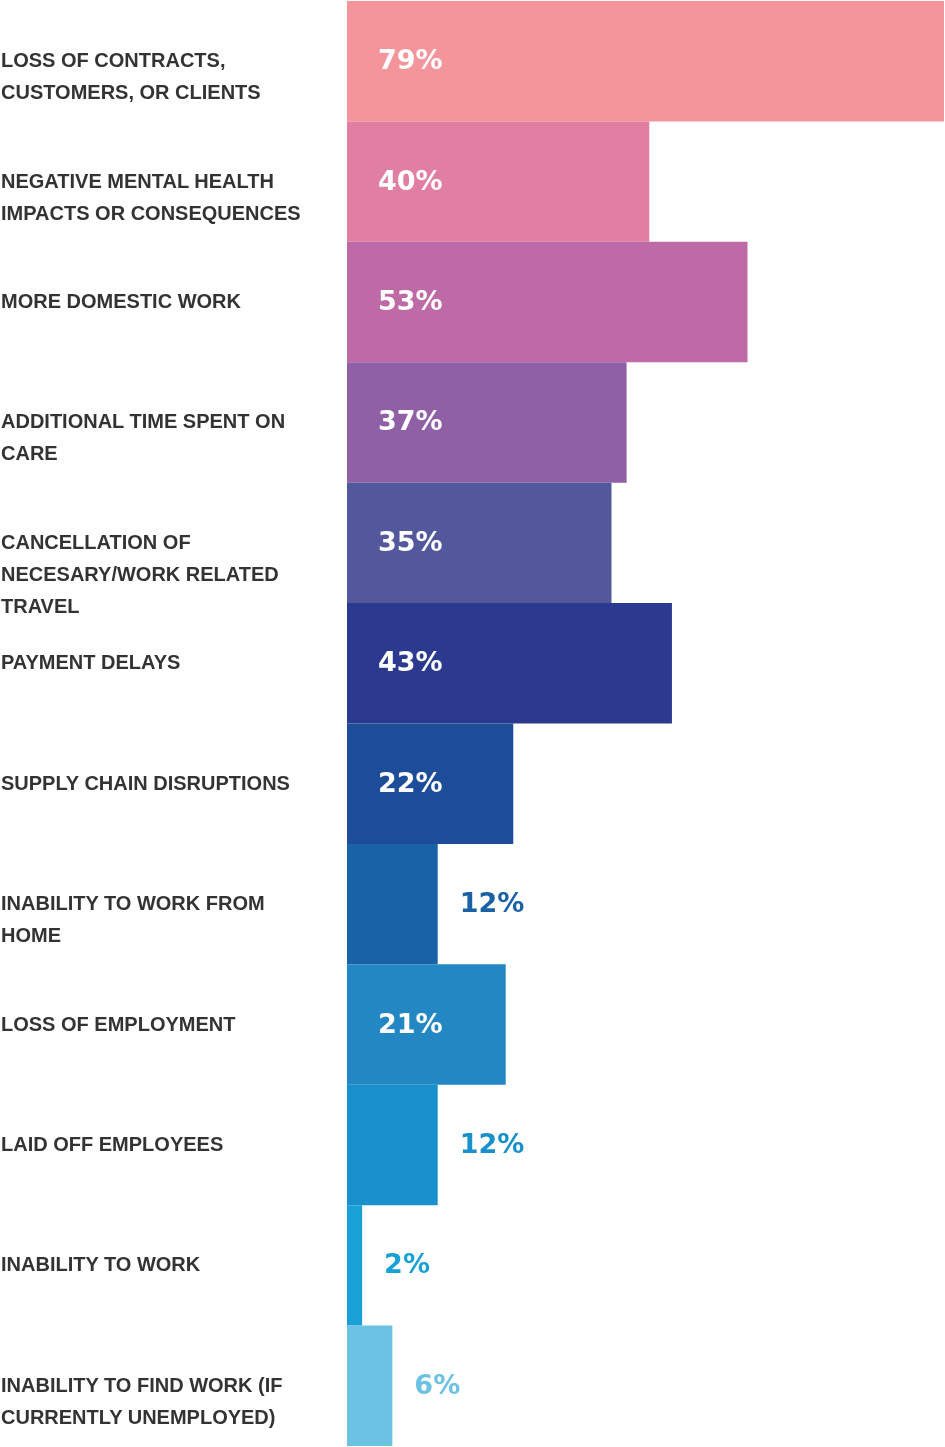  I want to click on data-label: 53%, so click(410, 301).